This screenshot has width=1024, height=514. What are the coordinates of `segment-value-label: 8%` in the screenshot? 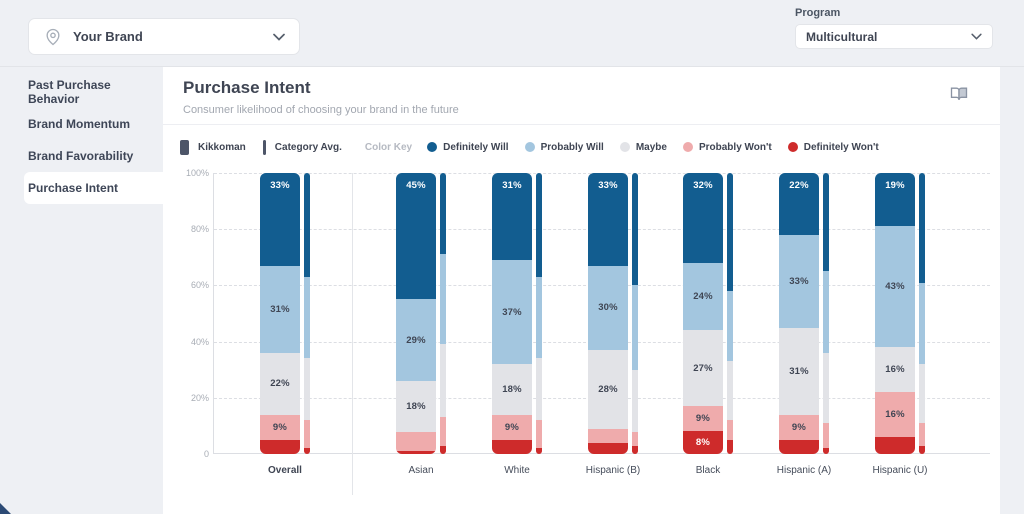 It's located at (703, 443).